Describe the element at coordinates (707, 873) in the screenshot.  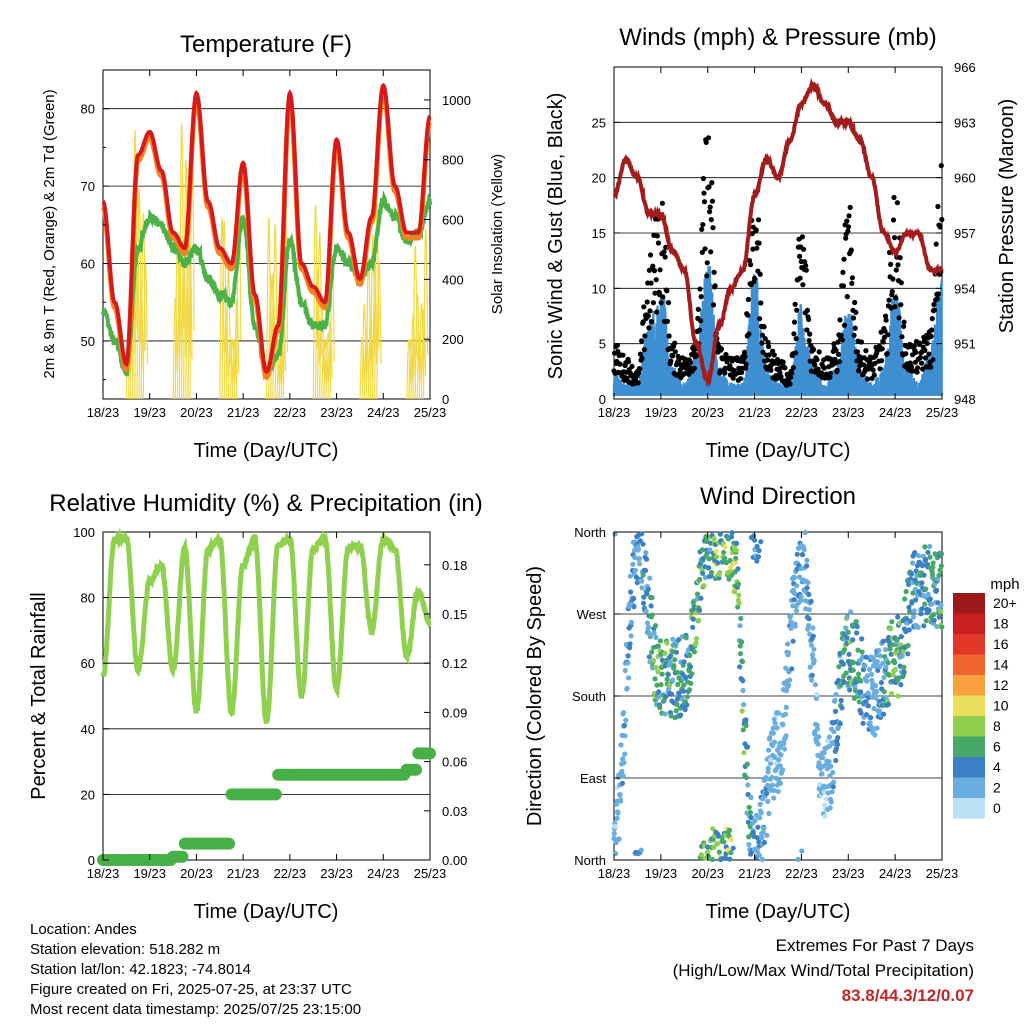
I see `x-tick-label: 20/23` at that location.